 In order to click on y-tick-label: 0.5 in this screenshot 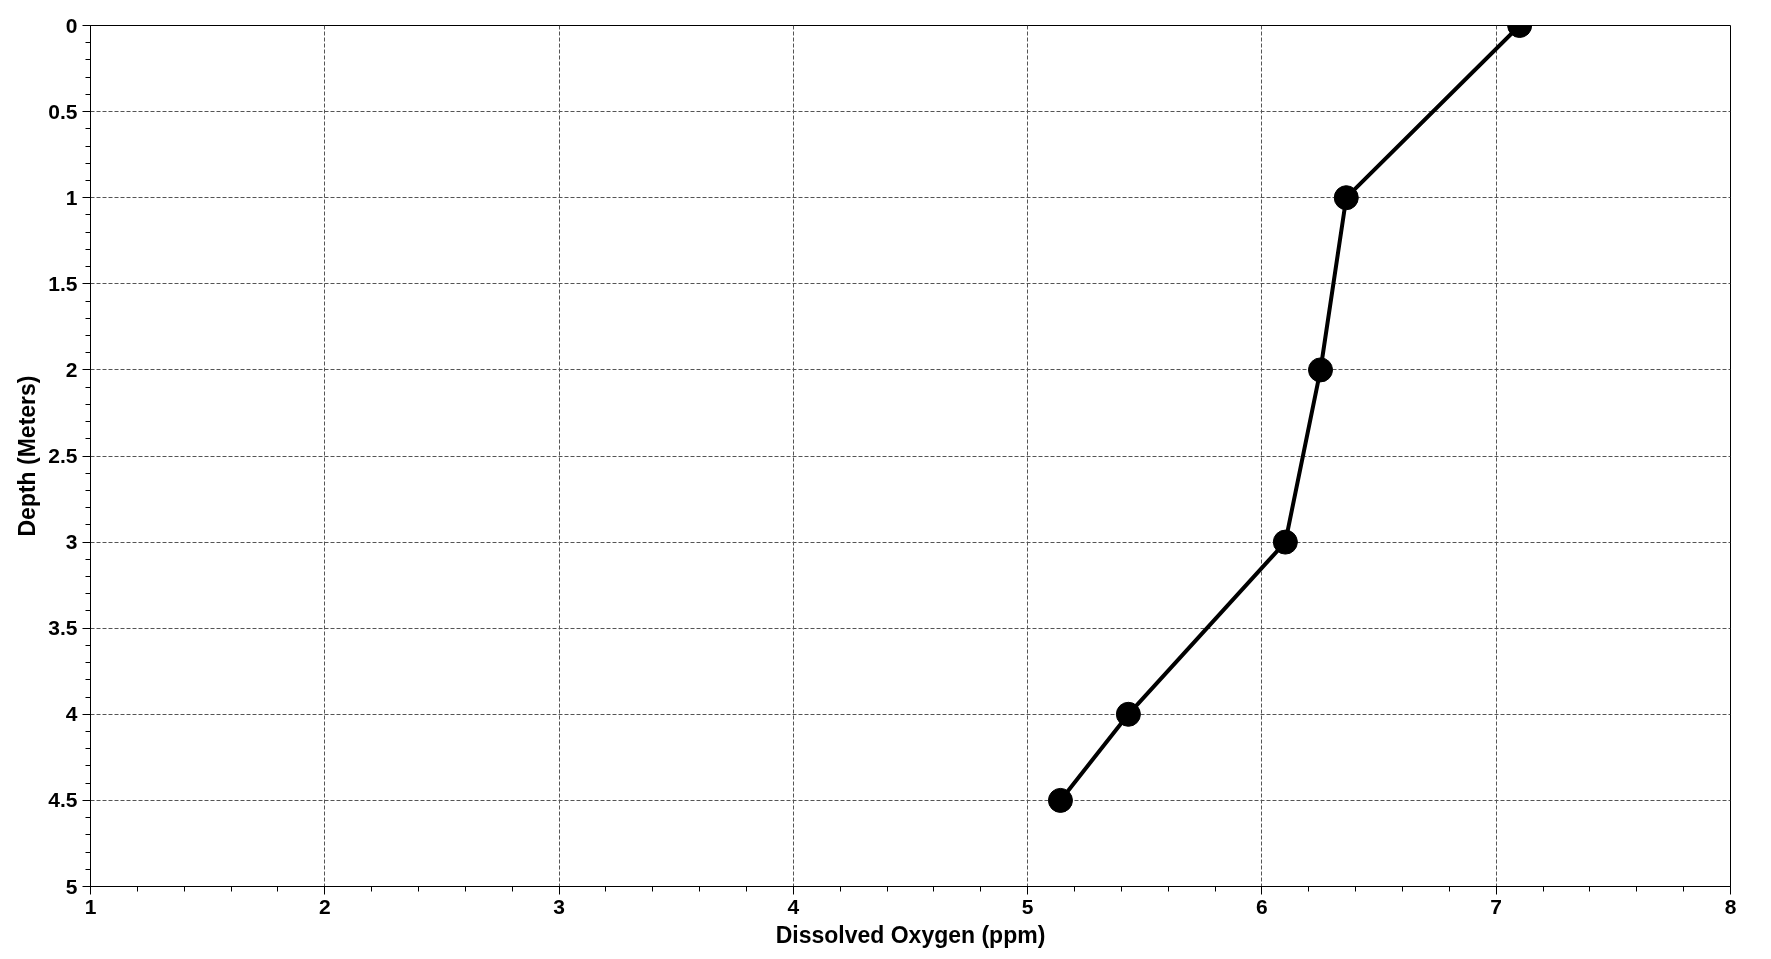, I will do `click(63, 111)`.